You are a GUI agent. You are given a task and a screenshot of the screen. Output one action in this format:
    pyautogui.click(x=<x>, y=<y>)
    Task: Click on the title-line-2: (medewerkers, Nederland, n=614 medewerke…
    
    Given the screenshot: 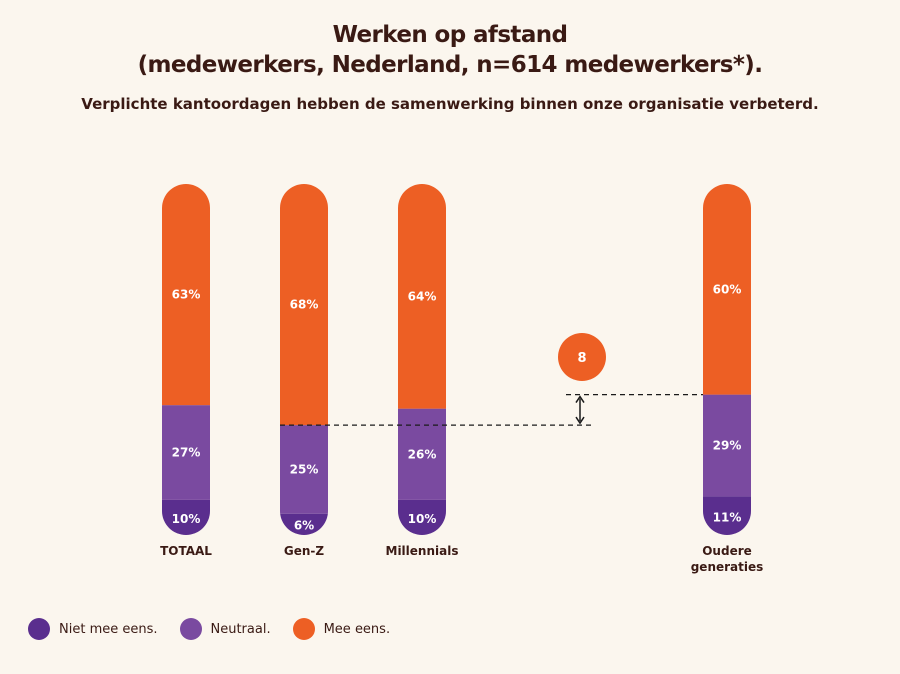 What is the action you would take?
    pyautogui.click(x=450, y=65)
    